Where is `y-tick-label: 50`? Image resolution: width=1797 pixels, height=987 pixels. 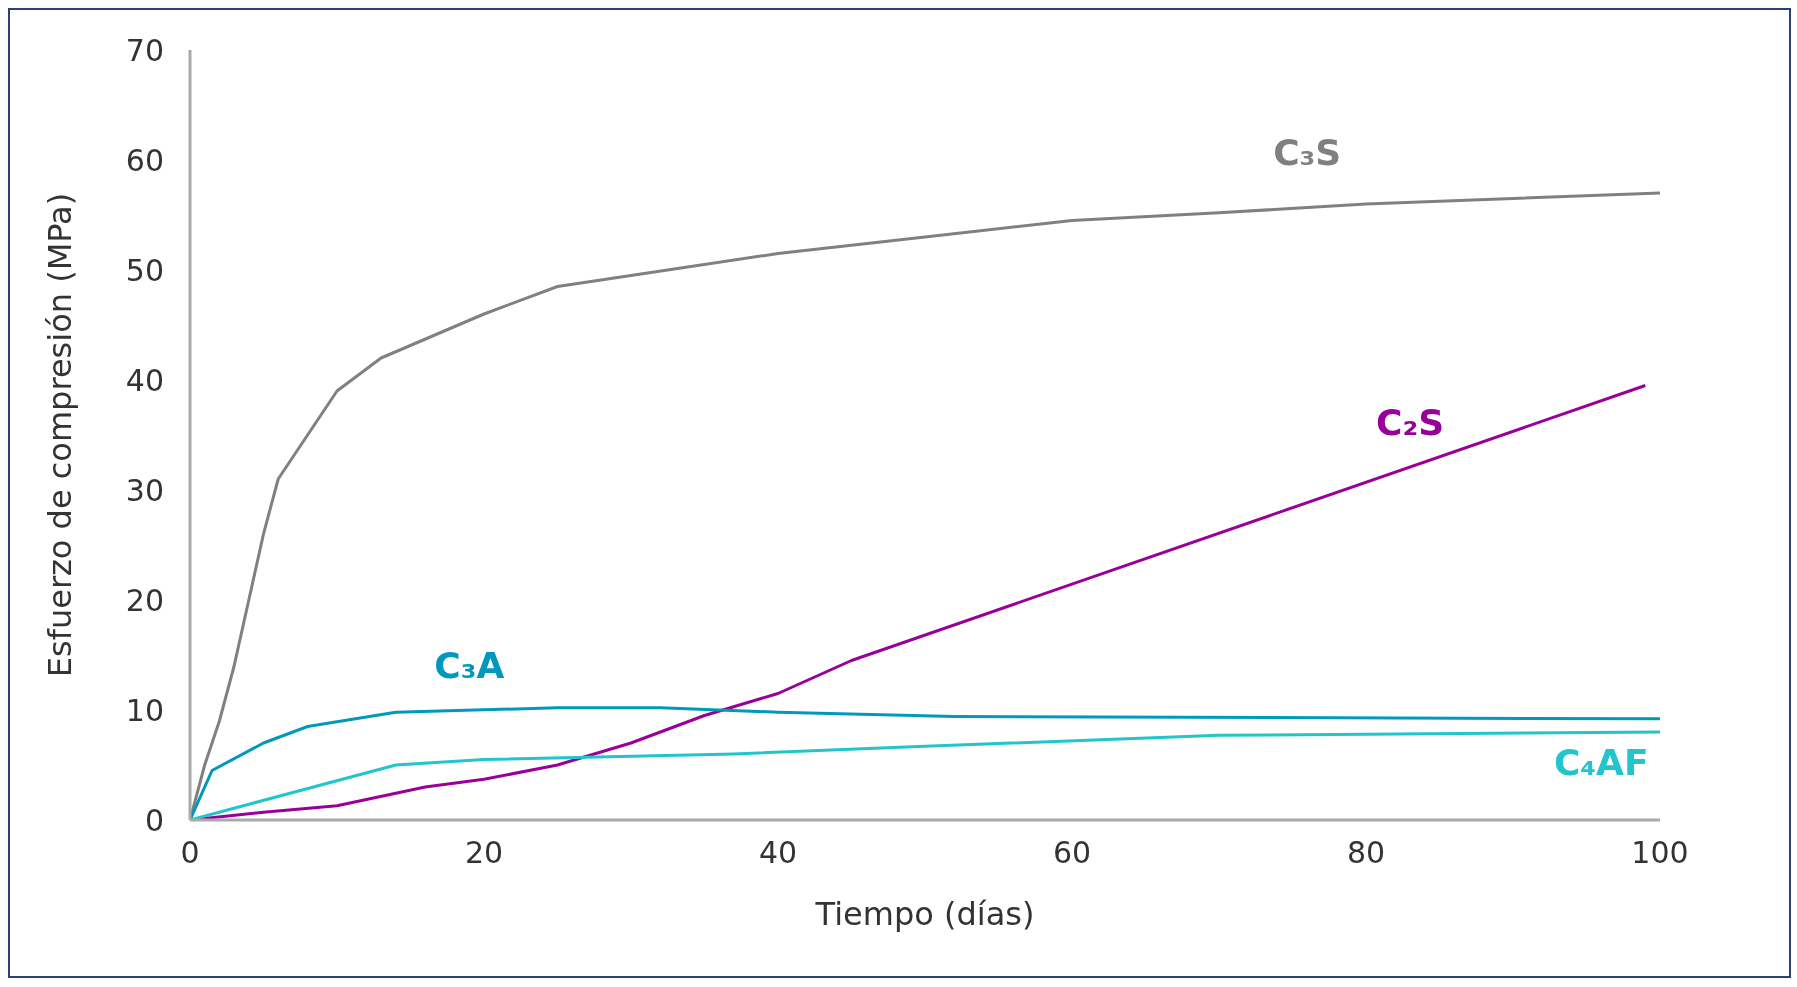 y-tick-label: 50 is located at coordinates (144, 270).